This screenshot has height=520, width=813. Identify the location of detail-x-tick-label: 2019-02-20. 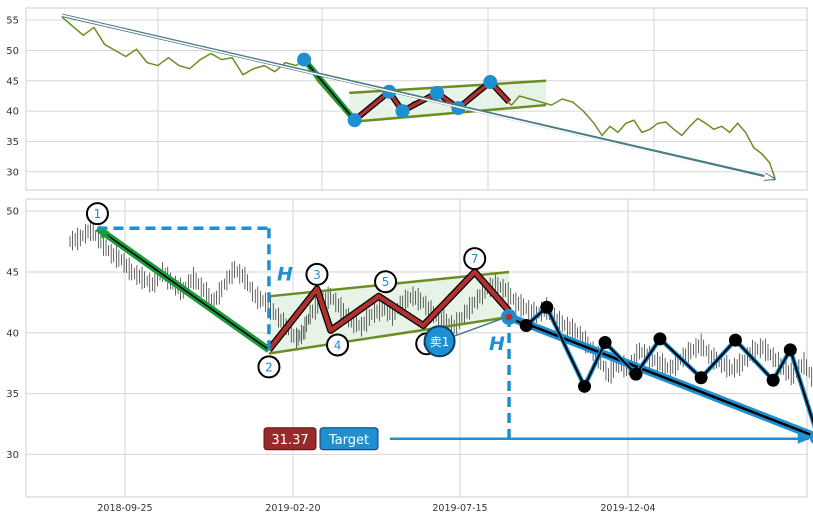
(292, 508).